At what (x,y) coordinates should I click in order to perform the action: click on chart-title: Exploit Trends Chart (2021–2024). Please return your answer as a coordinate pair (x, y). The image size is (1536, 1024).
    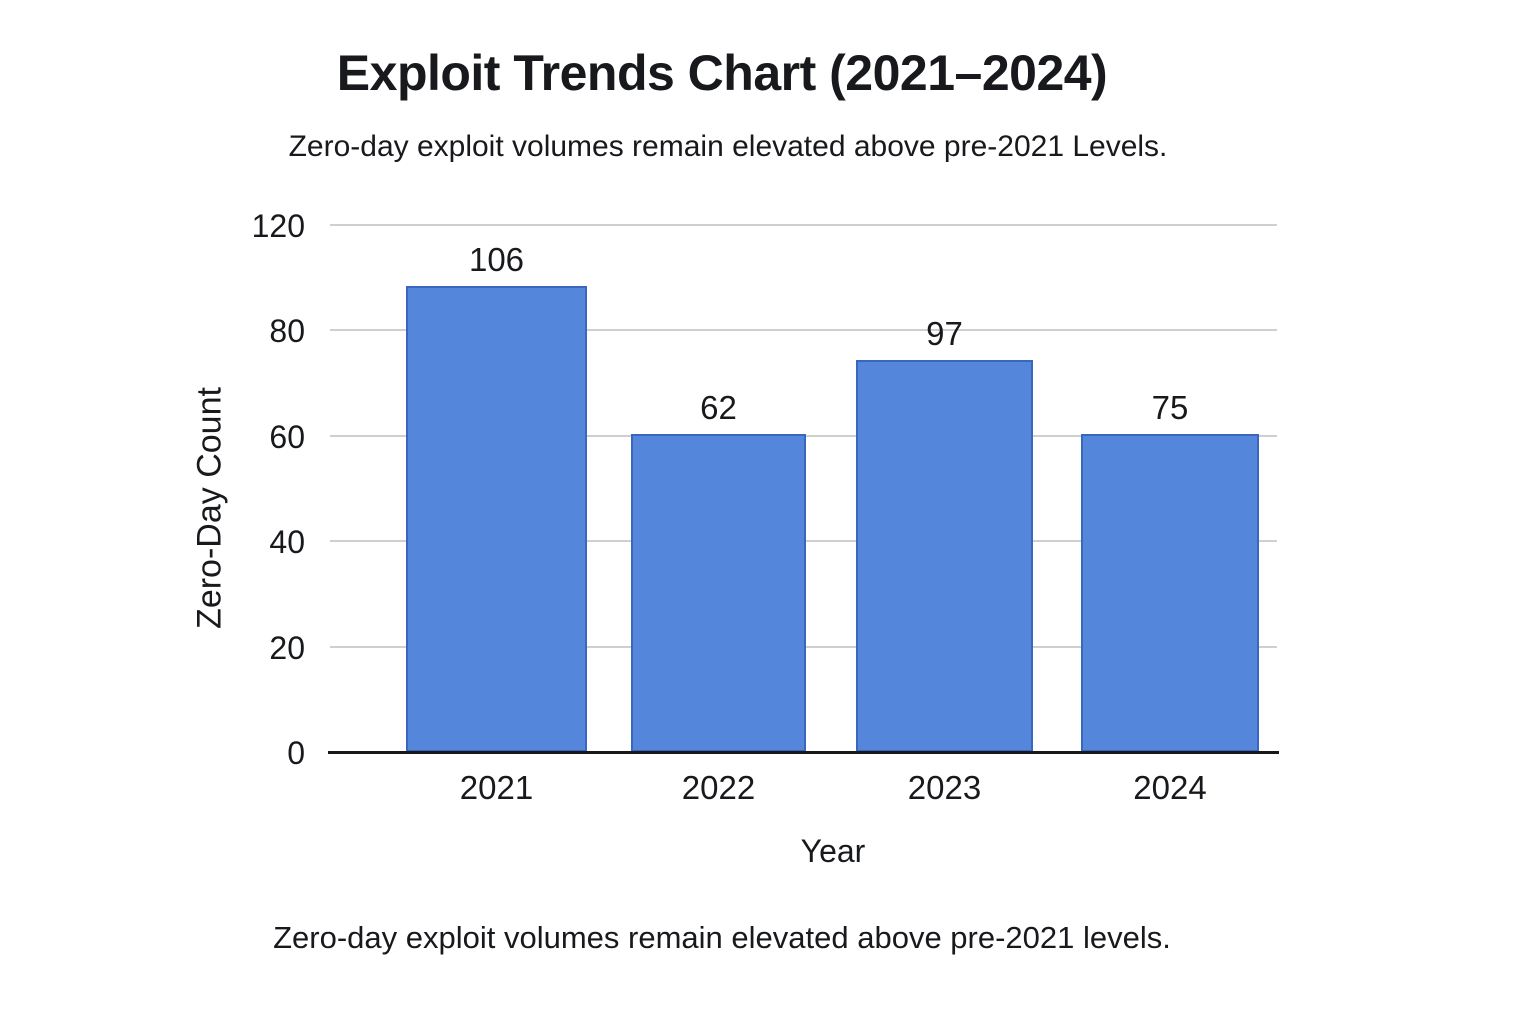
    Looking at the image, I should click on (722, 73).